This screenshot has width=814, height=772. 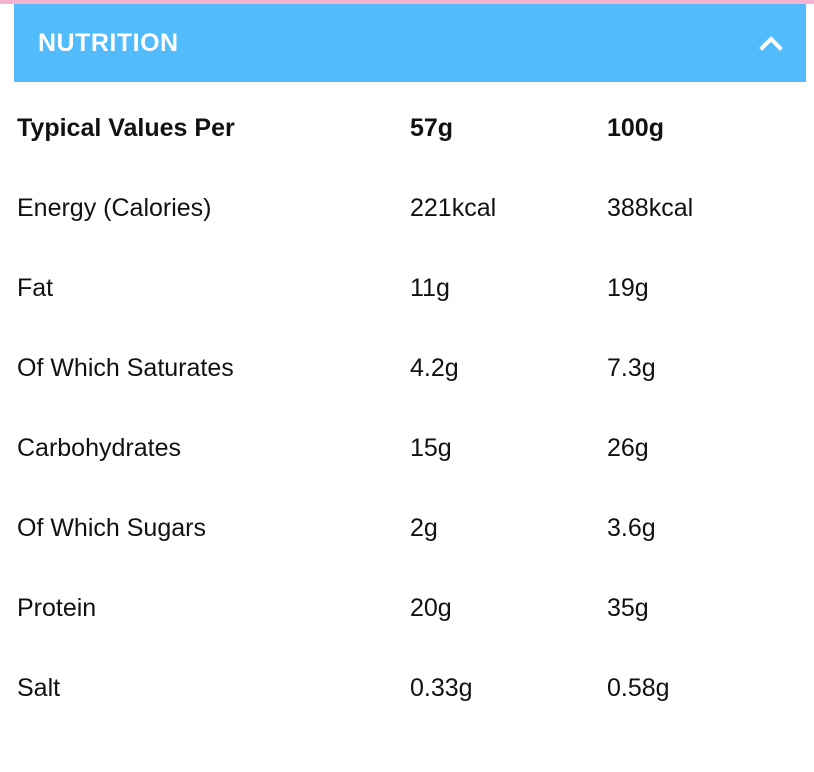 I want to click on per-100g-value: 0.58g, so click(x=638, y=688).